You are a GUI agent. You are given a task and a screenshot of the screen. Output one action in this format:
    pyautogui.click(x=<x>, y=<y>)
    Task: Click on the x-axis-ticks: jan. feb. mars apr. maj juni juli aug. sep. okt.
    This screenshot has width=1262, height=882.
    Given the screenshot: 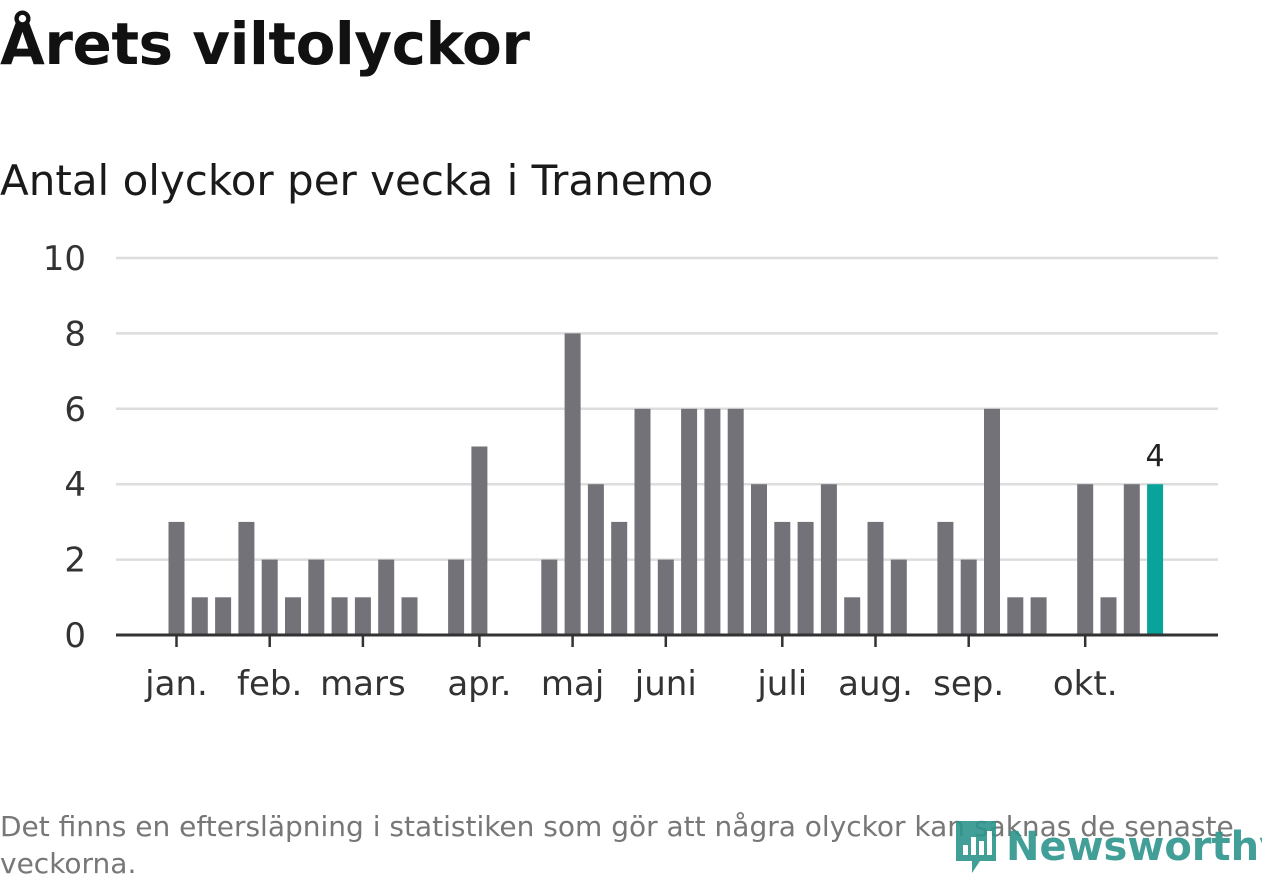 What is the action you would take?
    pyautogui.click(x=631, y=669)
    